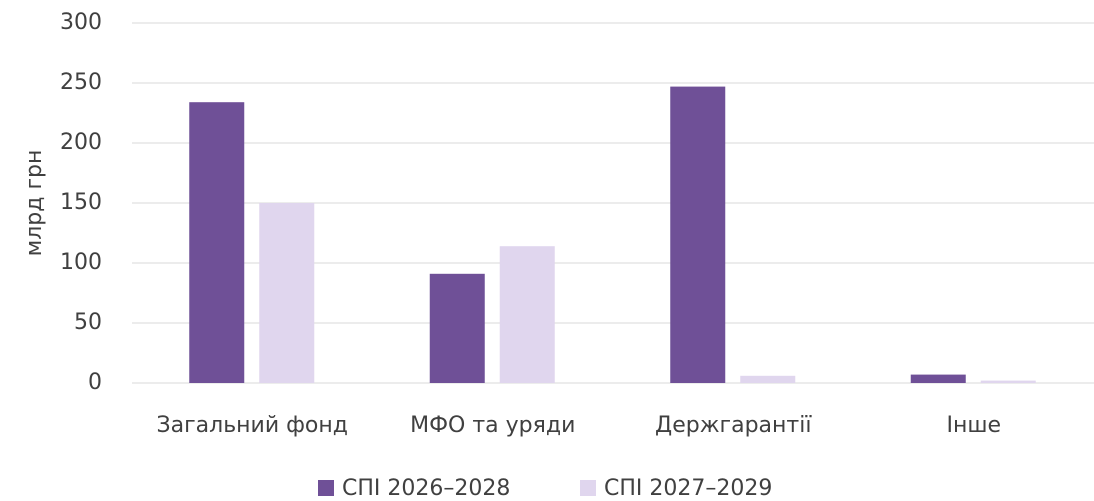  What do you see at coordinates (426, 486) in the screenshot?
I see `legend-label: СПІ 2026–2028` at bounding box center [426, 486].